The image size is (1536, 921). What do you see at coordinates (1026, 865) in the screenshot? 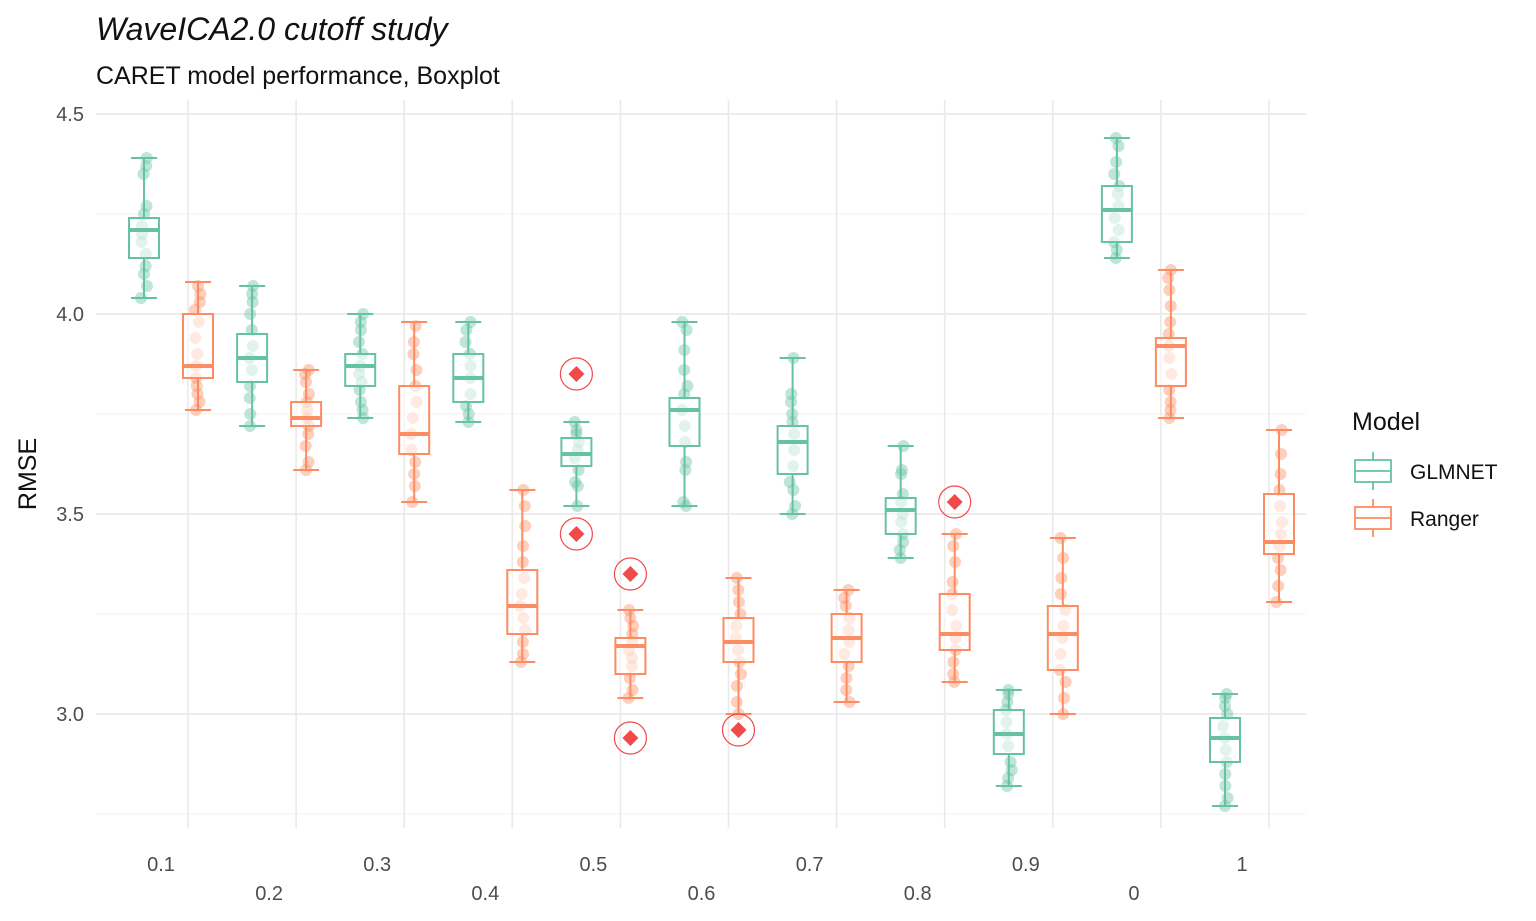
I see `x-tick-label: 0.9` at bounding box center [1026, 865].